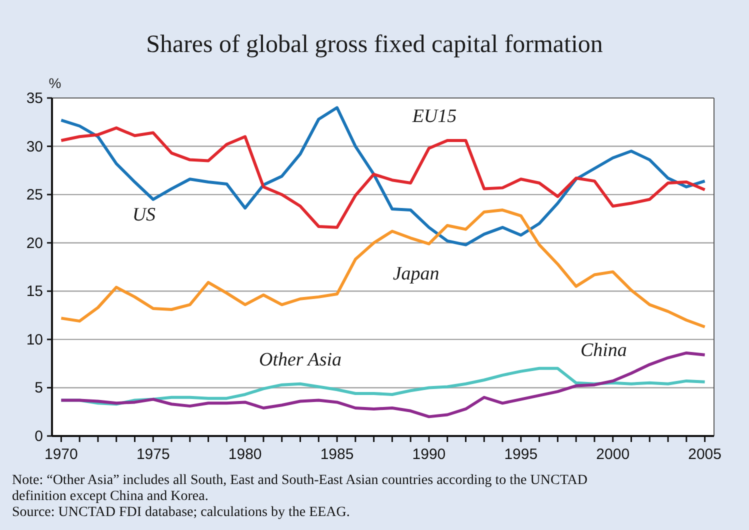 The image size is (749, 530). I want to click on source-note: Source: UNCTAD FDI database; calculations by the EEAG., so click(181, 512).